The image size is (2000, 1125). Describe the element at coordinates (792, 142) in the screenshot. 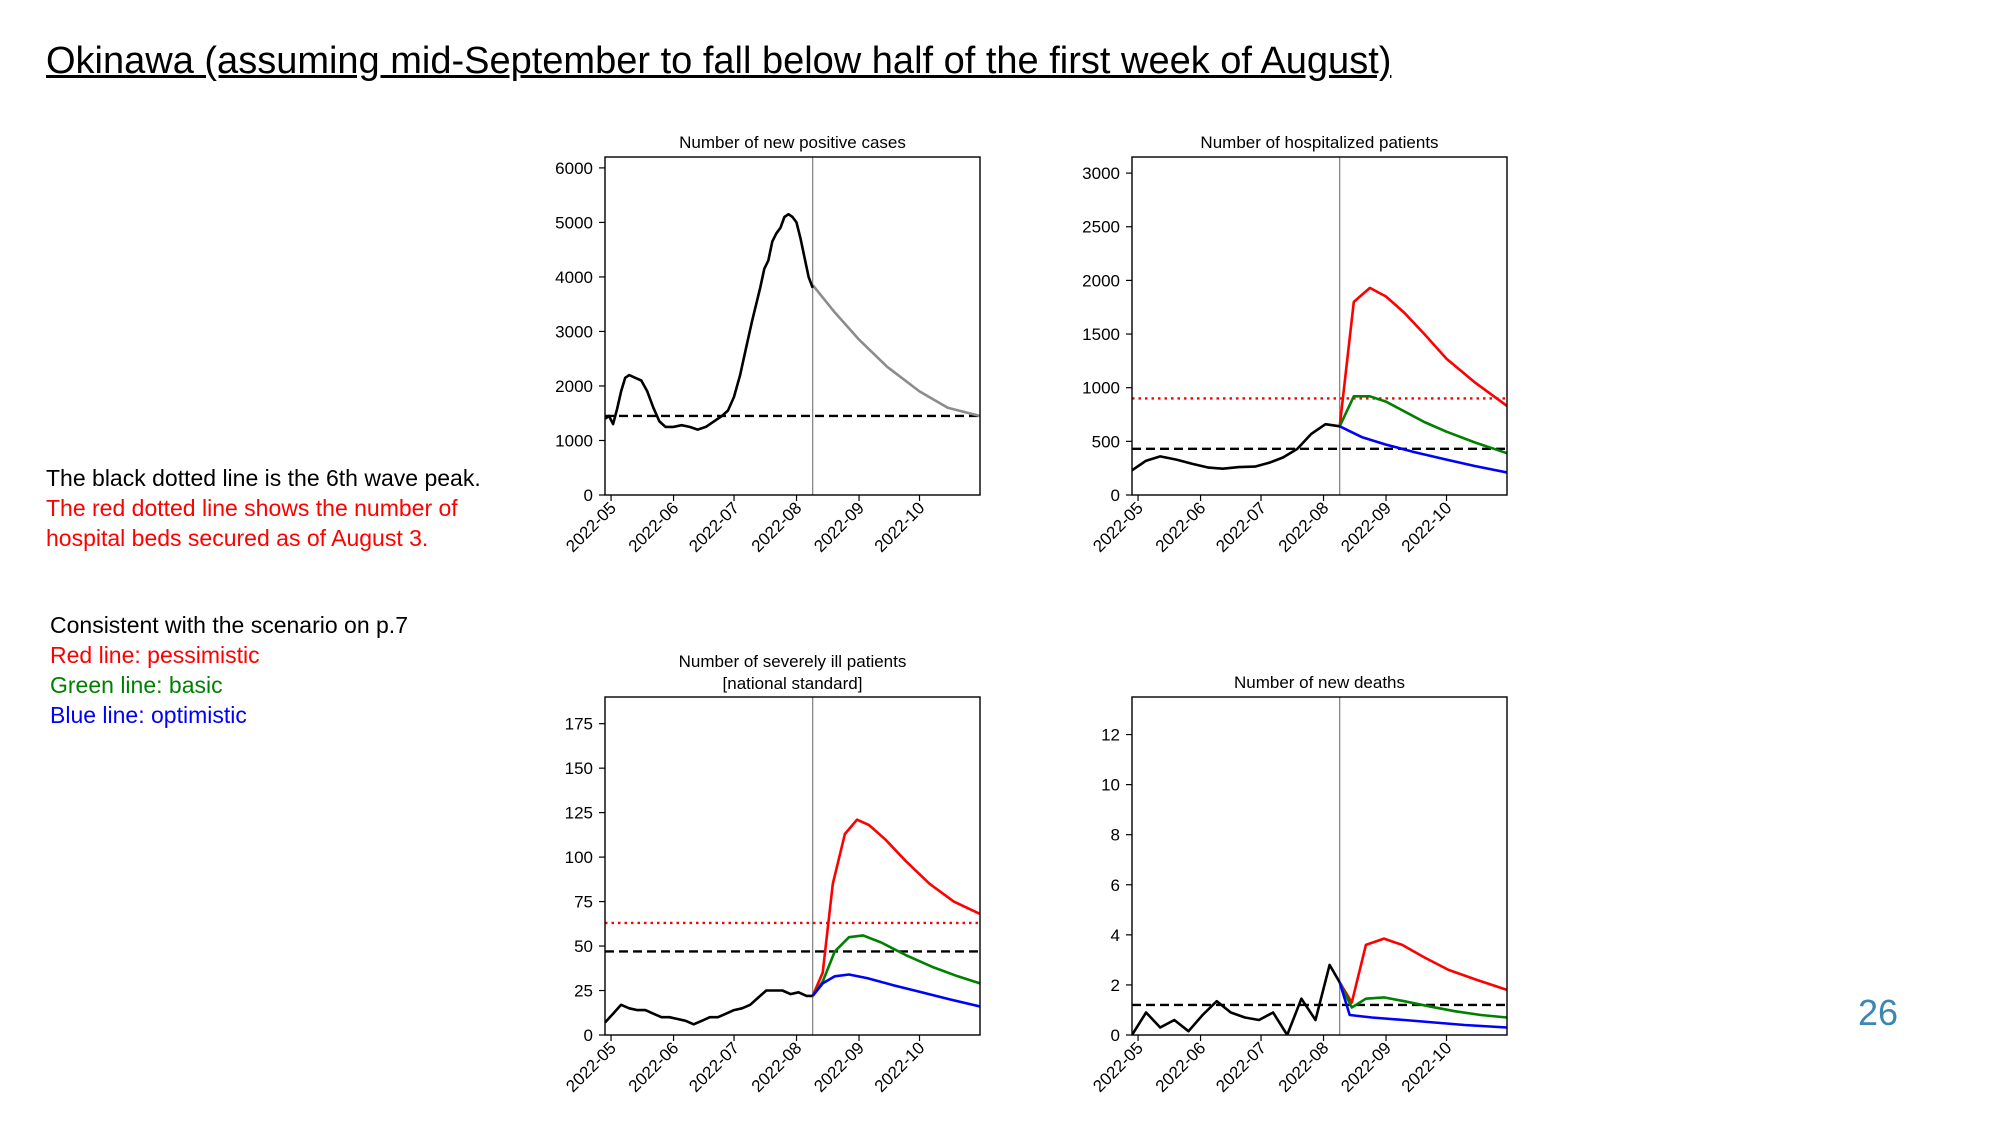

I see `chart-title: Number of new positive cases` at that location.